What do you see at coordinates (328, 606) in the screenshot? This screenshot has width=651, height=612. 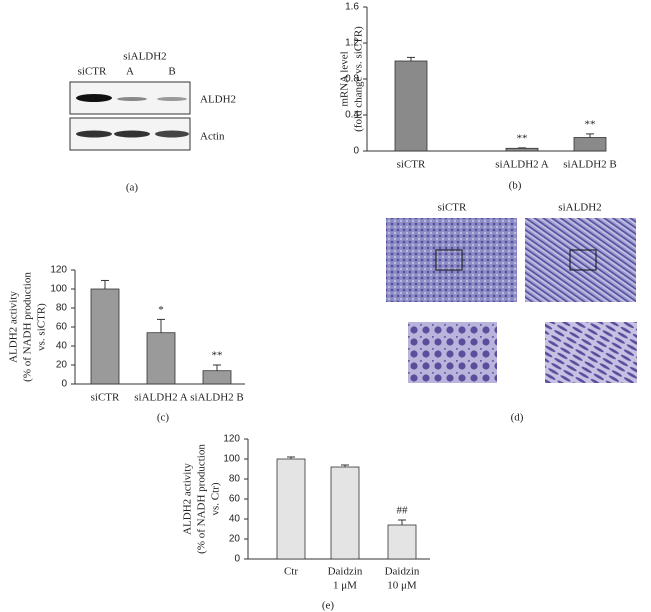 I see `panel-label: (e)` at bounding box center [328, 606].